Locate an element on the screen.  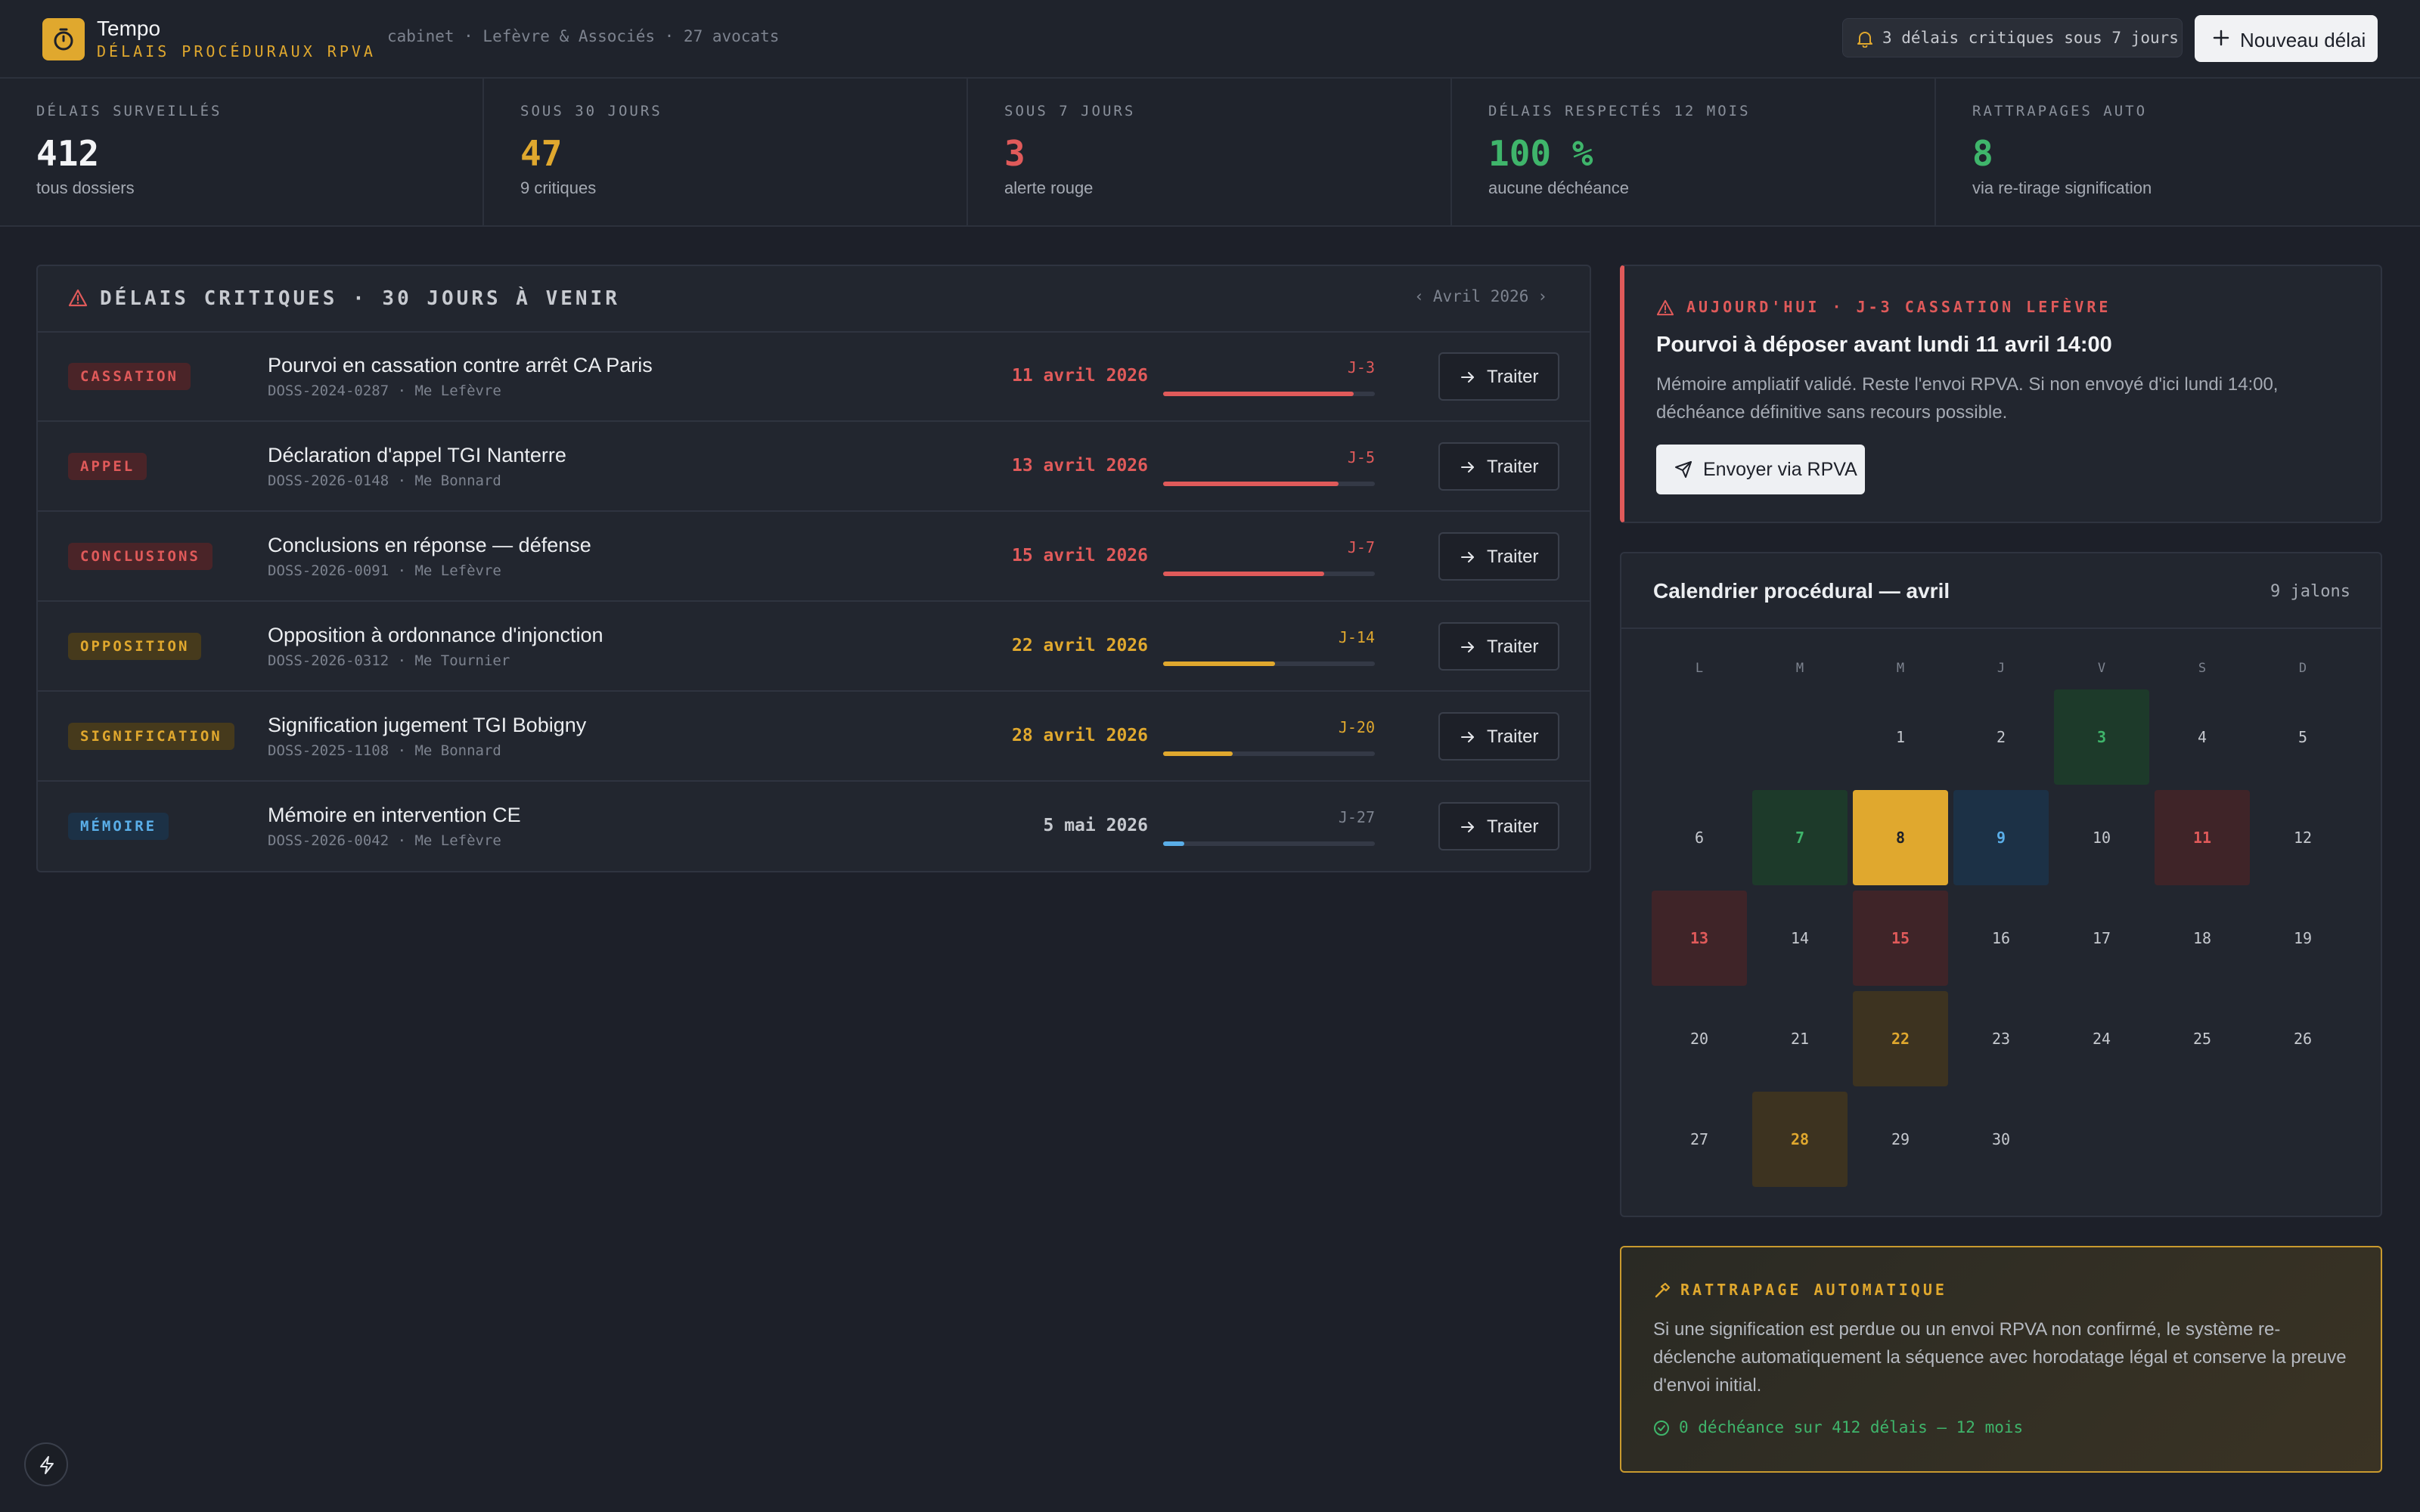
days-remaining: J-5 is located at coordinates (1361, 457).